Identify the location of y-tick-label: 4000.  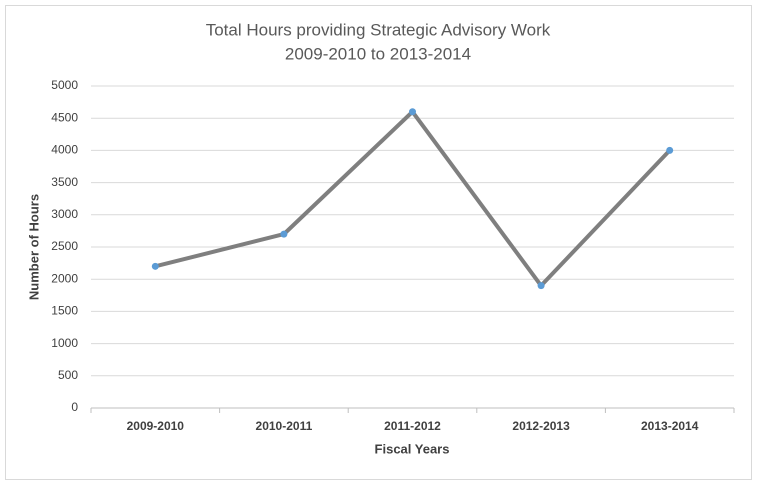
(64, 150).